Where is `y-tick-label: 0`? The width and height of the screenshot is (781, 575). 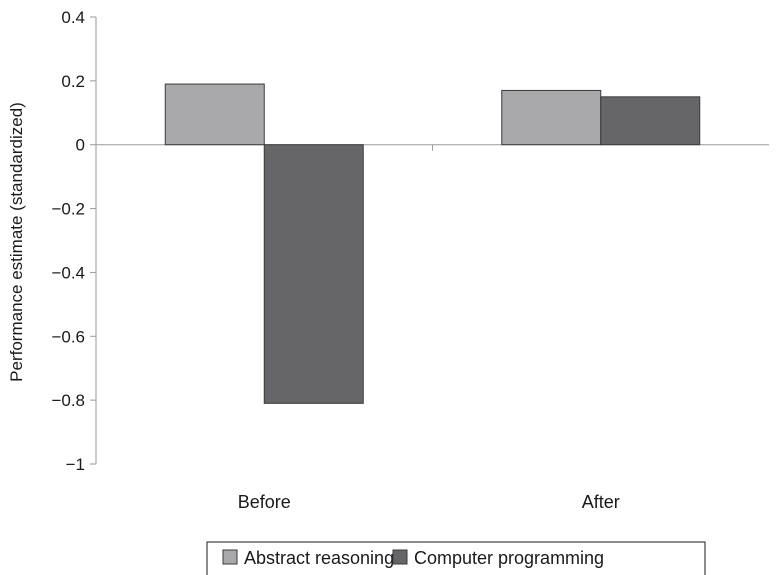 y-tick-label: 0 is located at coordinates (80, 145).